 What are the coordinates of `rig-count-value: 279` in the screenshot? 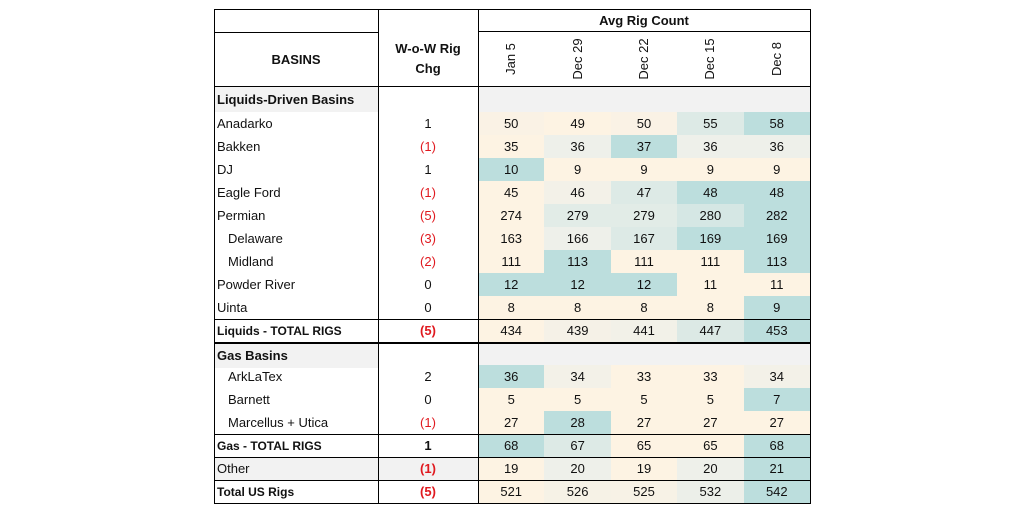 It's located at (577, 215).